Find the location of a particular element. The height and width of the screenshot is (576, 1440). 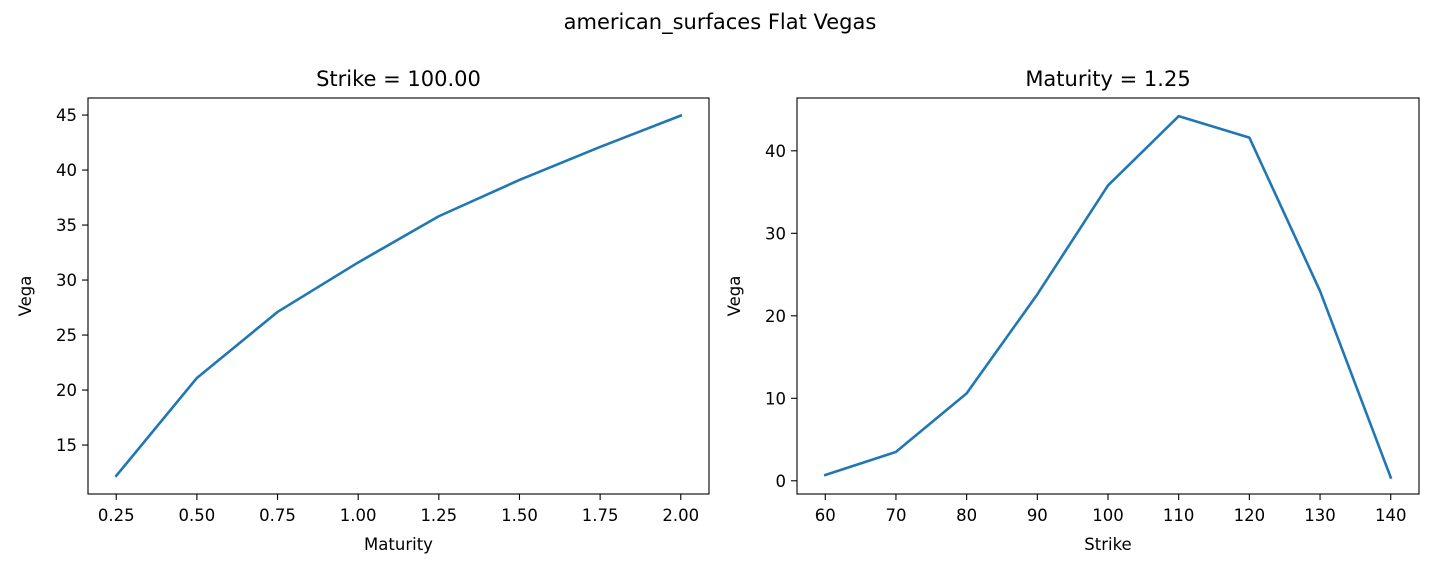

x-tick-label: 1.00 is located at coordinates (358, 515).